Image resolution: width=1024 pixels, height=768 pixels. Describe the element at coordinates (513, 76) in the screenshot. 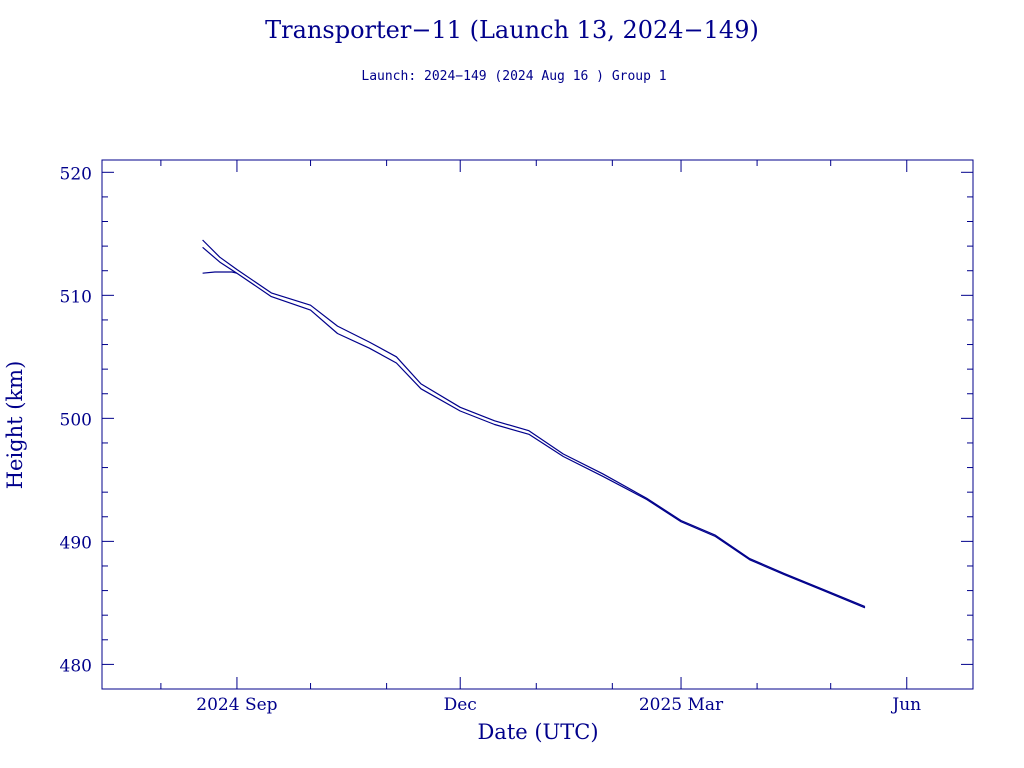

I see `chart-subtitle: Launch: 2024−149 (2024 Aug 16 ) Group 1` at that location.